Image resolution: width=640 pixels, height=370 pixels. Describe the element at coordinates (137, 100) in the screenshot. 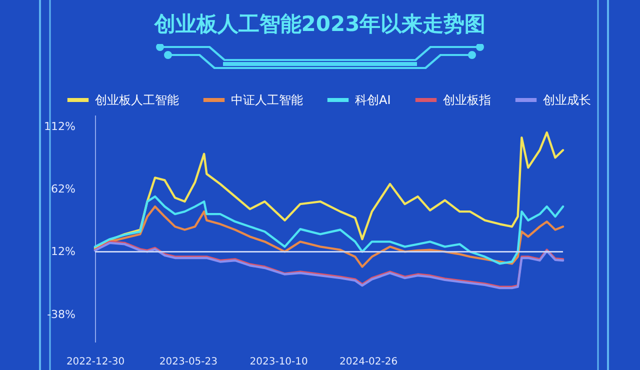

I see `legend-label: 创业板人工智能` at that location.